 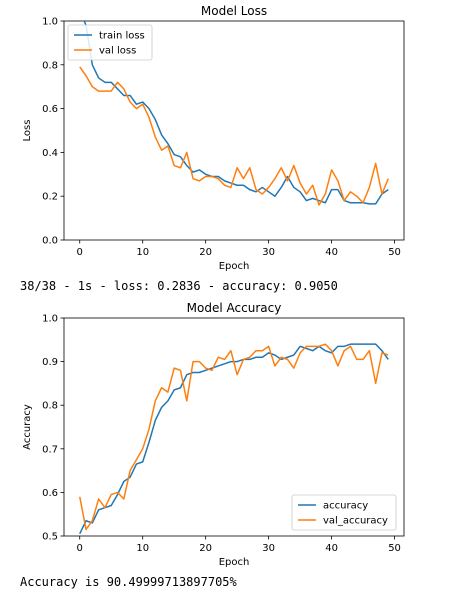 What do you see at coordinates (234, 308) in the screenshot?
I see `chart-title: Model Accuracy` at bounding box center [234, 308].